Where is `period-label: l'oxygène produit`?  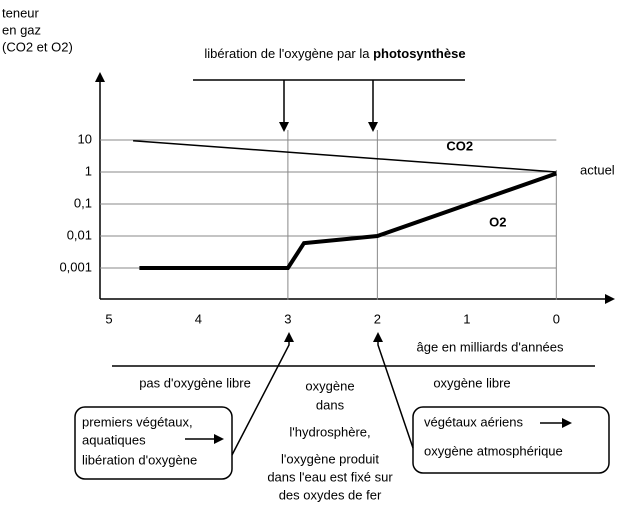
period-label: l'oxygène produit is located at coordinates (330, 458).